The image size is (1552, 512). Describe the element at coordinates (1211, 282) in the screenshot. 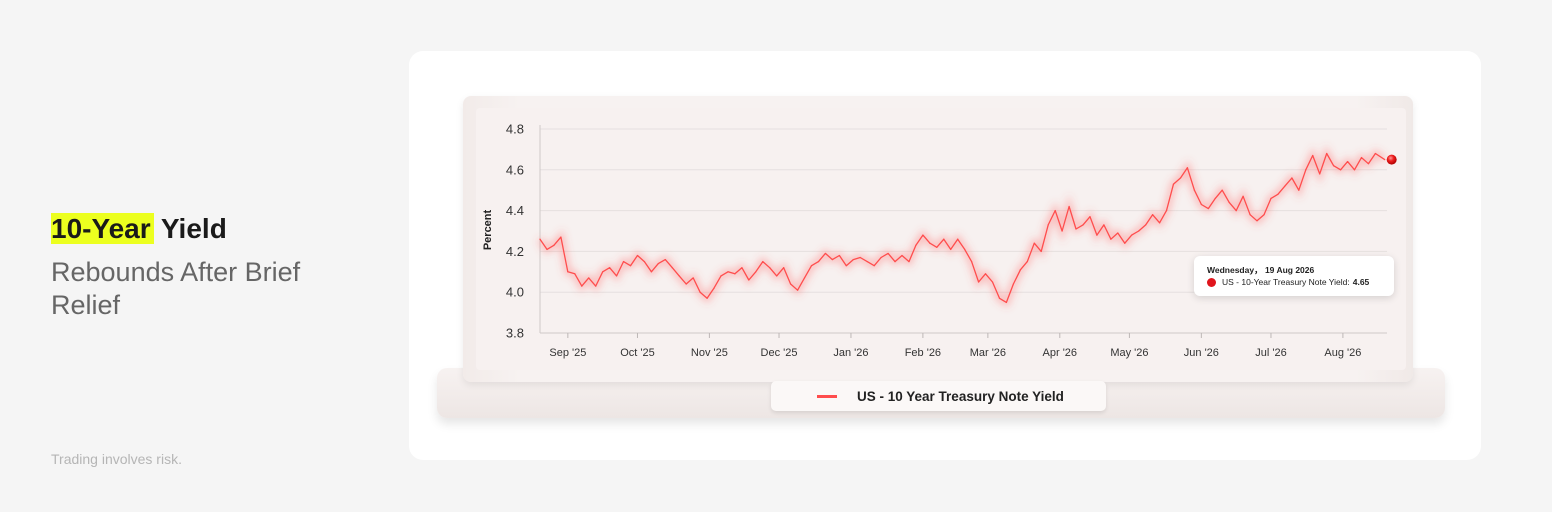

I see `tooltip-series-dot` at that location.